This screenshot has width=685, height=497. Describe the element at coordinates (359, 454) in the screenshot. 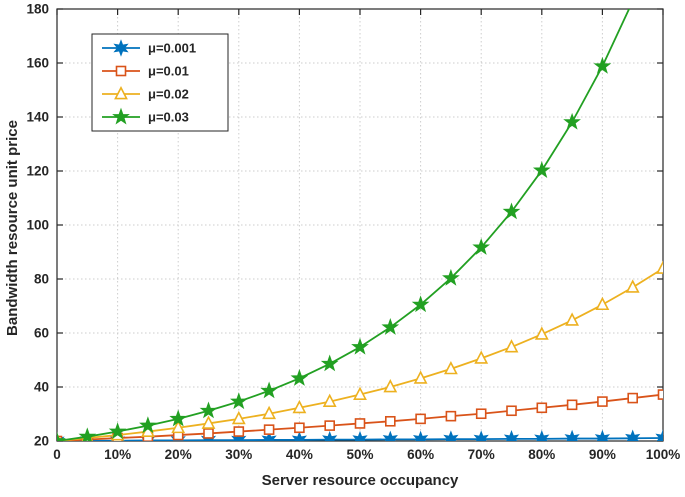

I see `x-tick-label: 50%` at that location.